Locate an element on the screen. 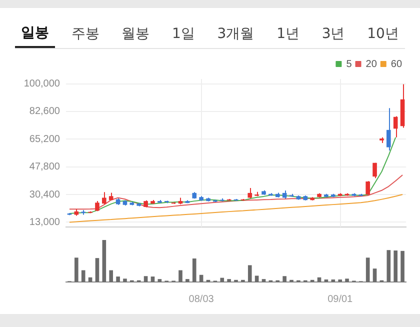 This screenshot has width=420, height=327. y-tick-label: 13,000 is located at coordinates (44, 222).